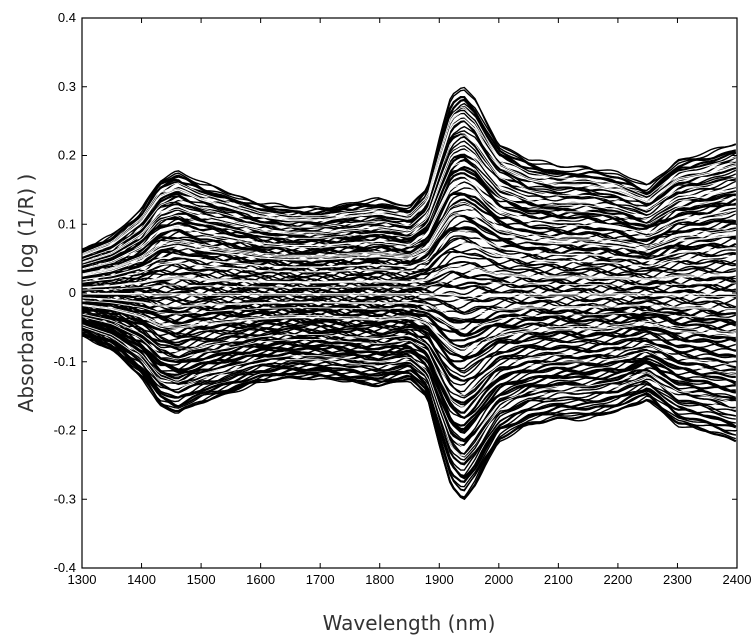 Image resolution: width=755 pixels, height=640 pixels. Describe the element at coordinates (498, 579) in the screenshot. I see `x-tick-label: 2000` at that location.